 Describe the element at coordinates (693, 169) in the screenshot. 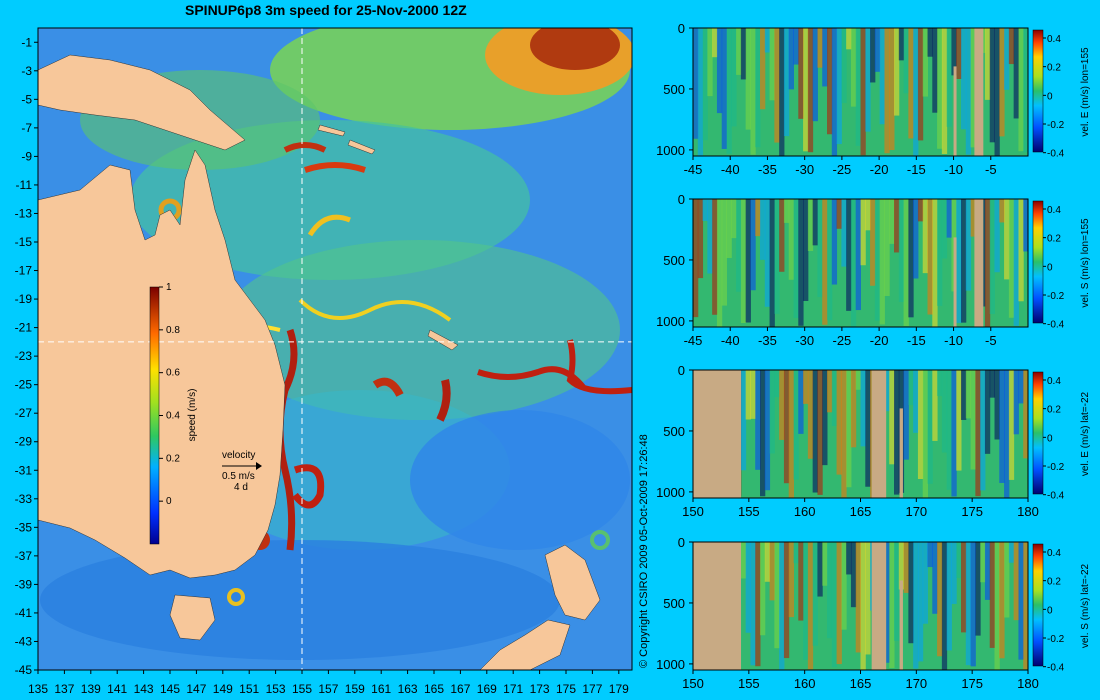

I see `section-x-tick-label: -45` at that location.